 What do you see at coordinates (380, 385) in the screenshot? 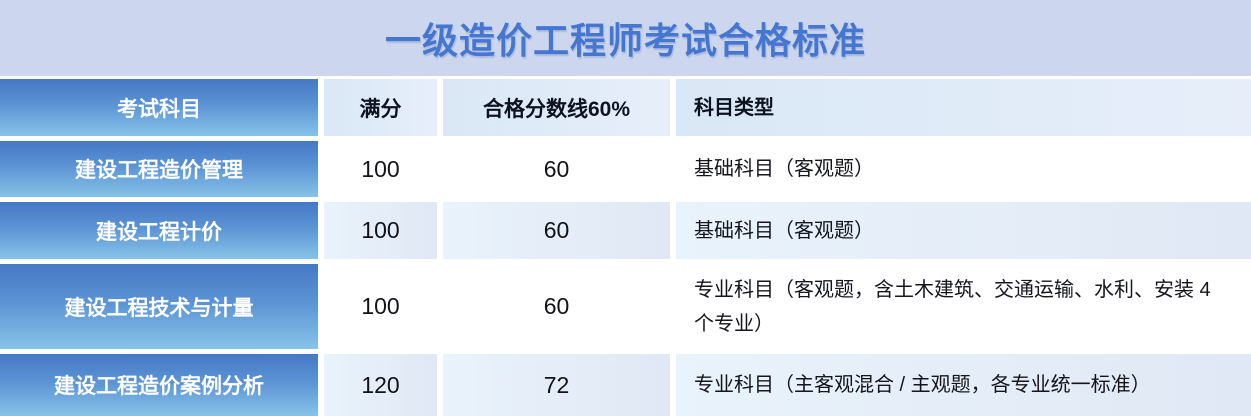
I see `table-row-full-score: 120` at bounding box center [380, 385].